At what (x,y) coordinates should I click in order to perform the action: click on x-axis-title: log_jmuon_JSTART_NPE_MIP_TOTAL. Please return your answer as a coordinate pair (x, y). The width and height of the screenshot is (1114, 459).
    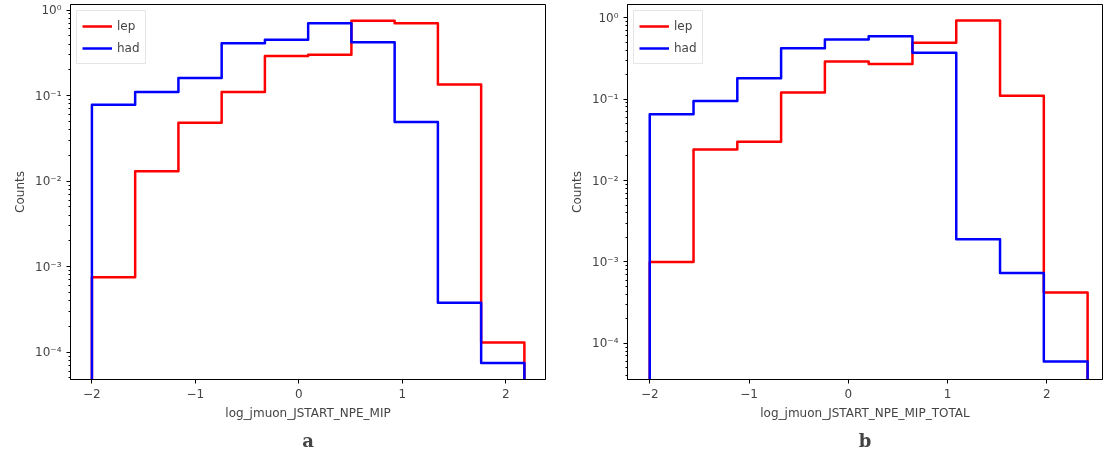
    Looking at the image, I should click on (865, 412).